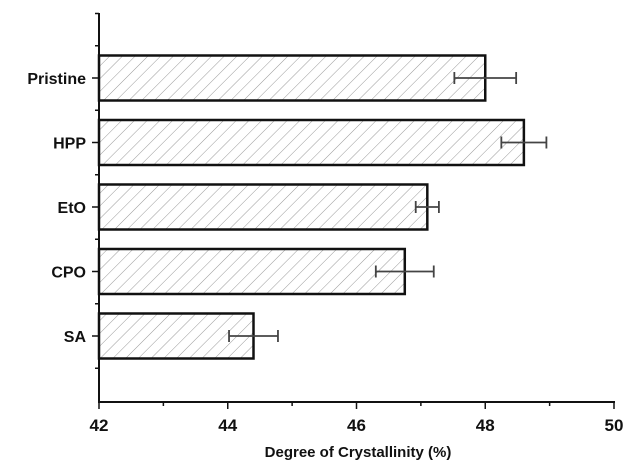 This screenshot has width=627, height=461. What do you see at coordinates (72, 208) in the screenshot?
I see `category-label-eto: EtO` at bounding box center [72, 208].